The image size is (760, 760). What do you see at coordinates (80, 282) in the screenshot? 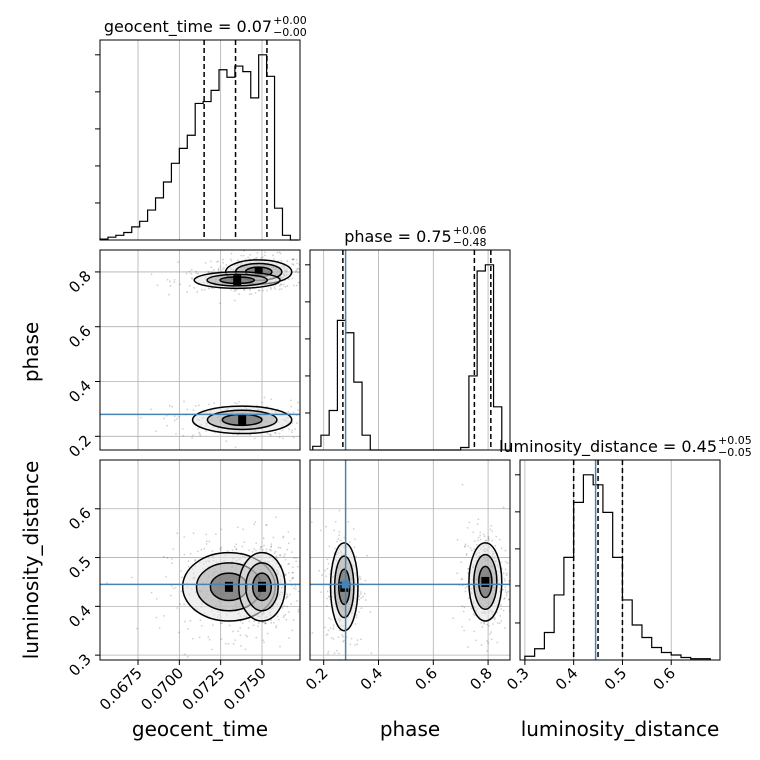
I see `phase-ytick-label-3: 0.8` at bounding box center [80, 282].